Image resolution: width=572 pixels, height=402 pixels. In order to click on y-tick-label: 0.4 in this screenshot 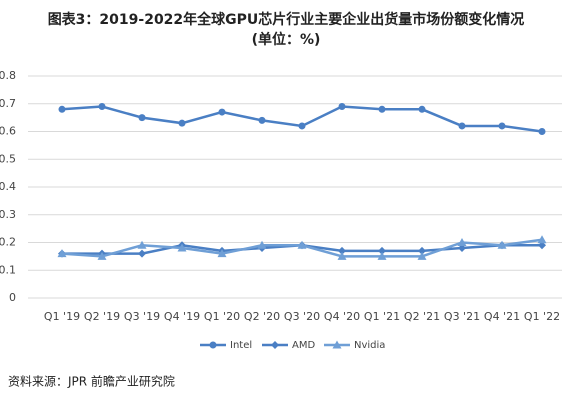, I will do `click(8, 186)`.